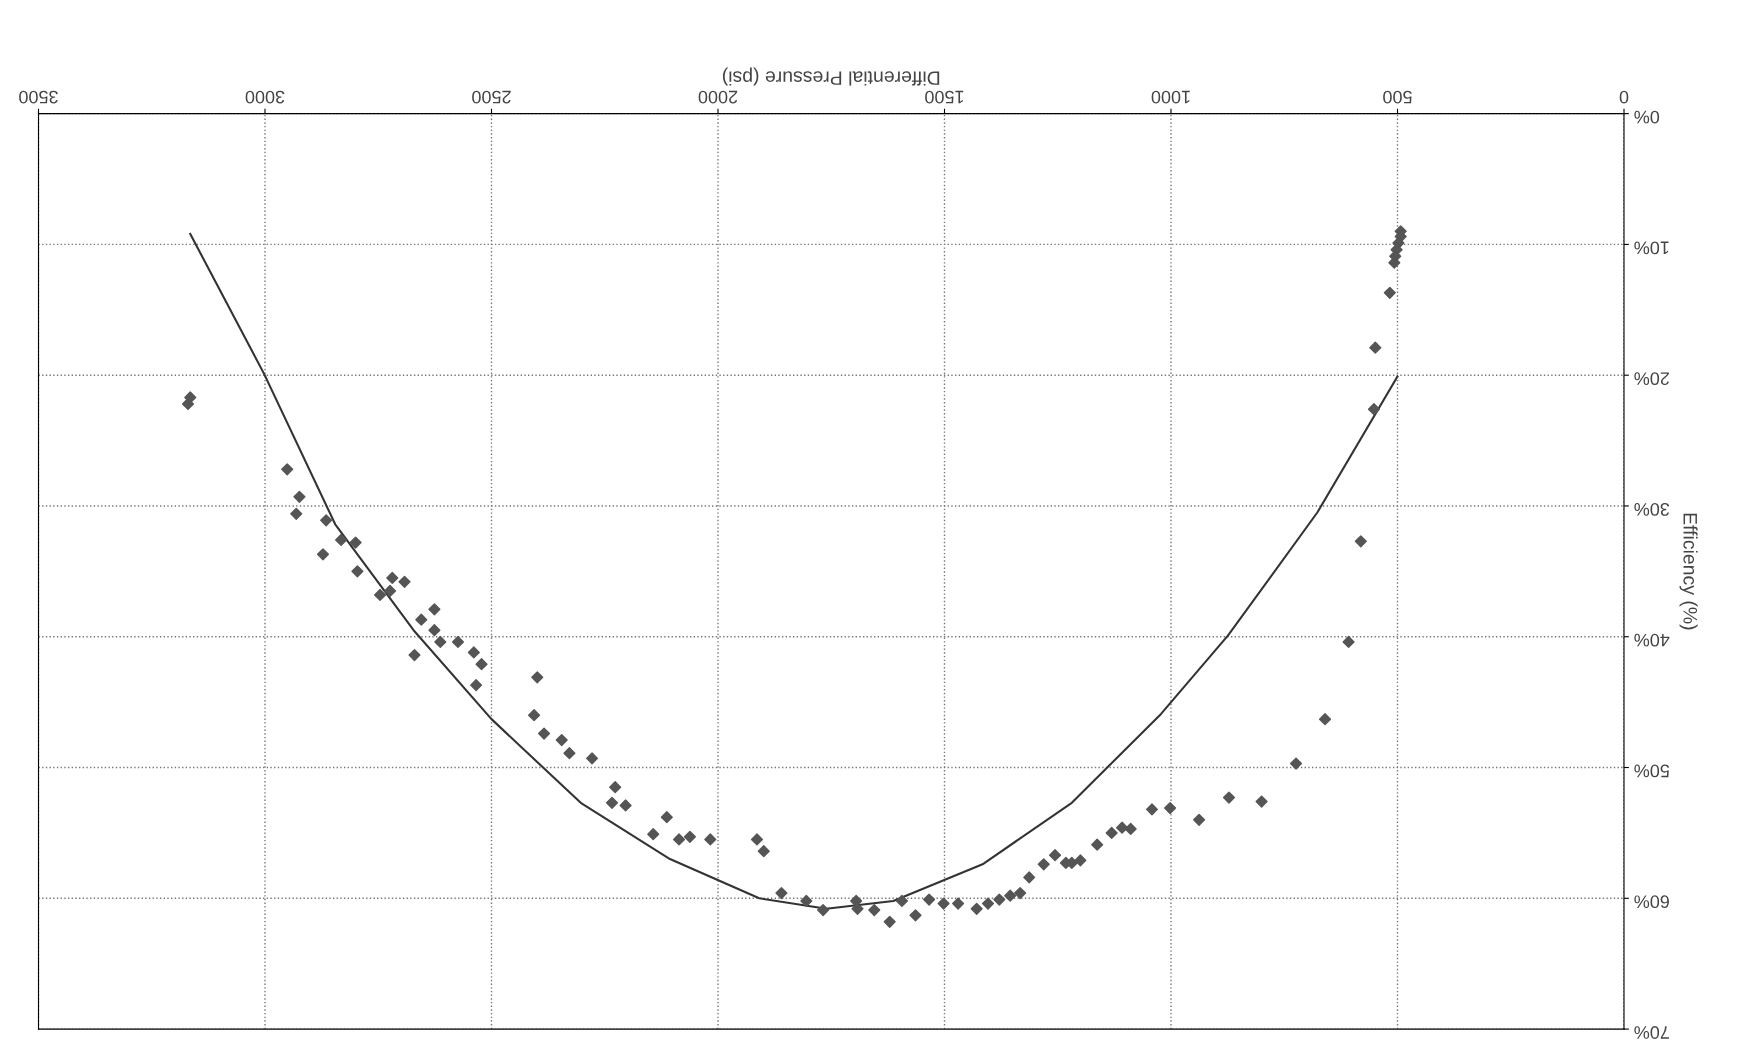 This screenshot has width=1750, height=1062. I want to click on y-tick-label: 10%, so click(1651, 248).